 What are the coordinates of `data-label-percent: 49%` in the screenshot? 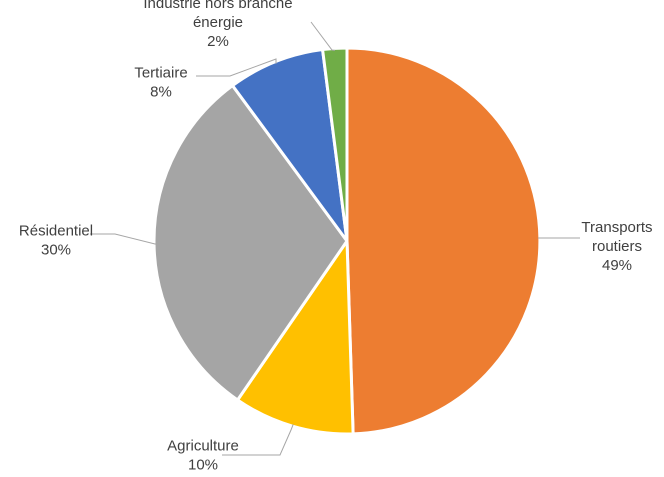 It's located at (617, 265).